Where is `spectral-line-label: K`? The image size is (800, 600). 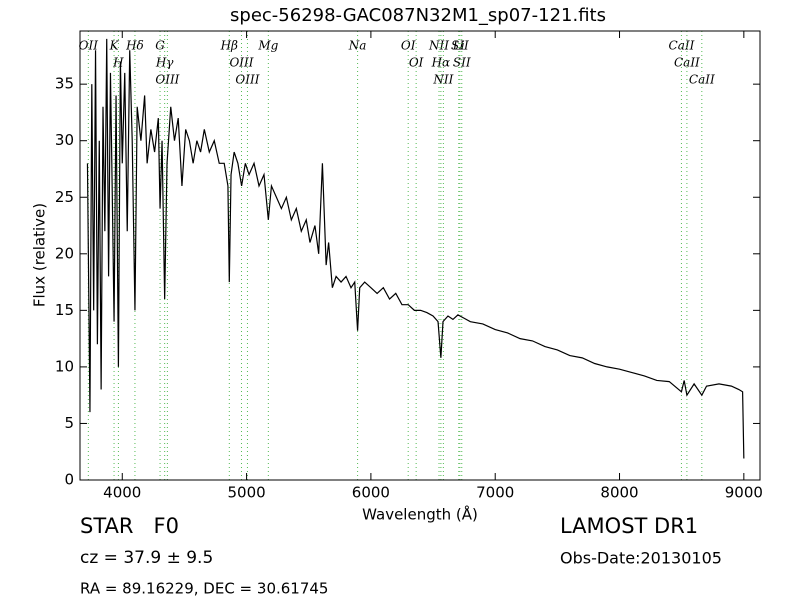
spectral-line-label: K is located at coordinates (114, 46).